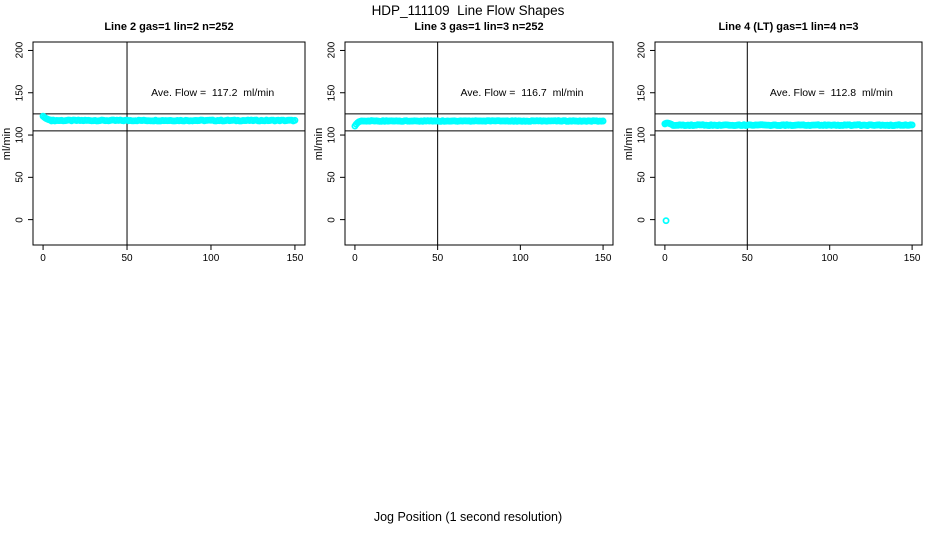 This screenshot has width=936, height=540. I want to click on panel-title: Line 2 gas=1 lin=2 n=252, so click(169, 27).